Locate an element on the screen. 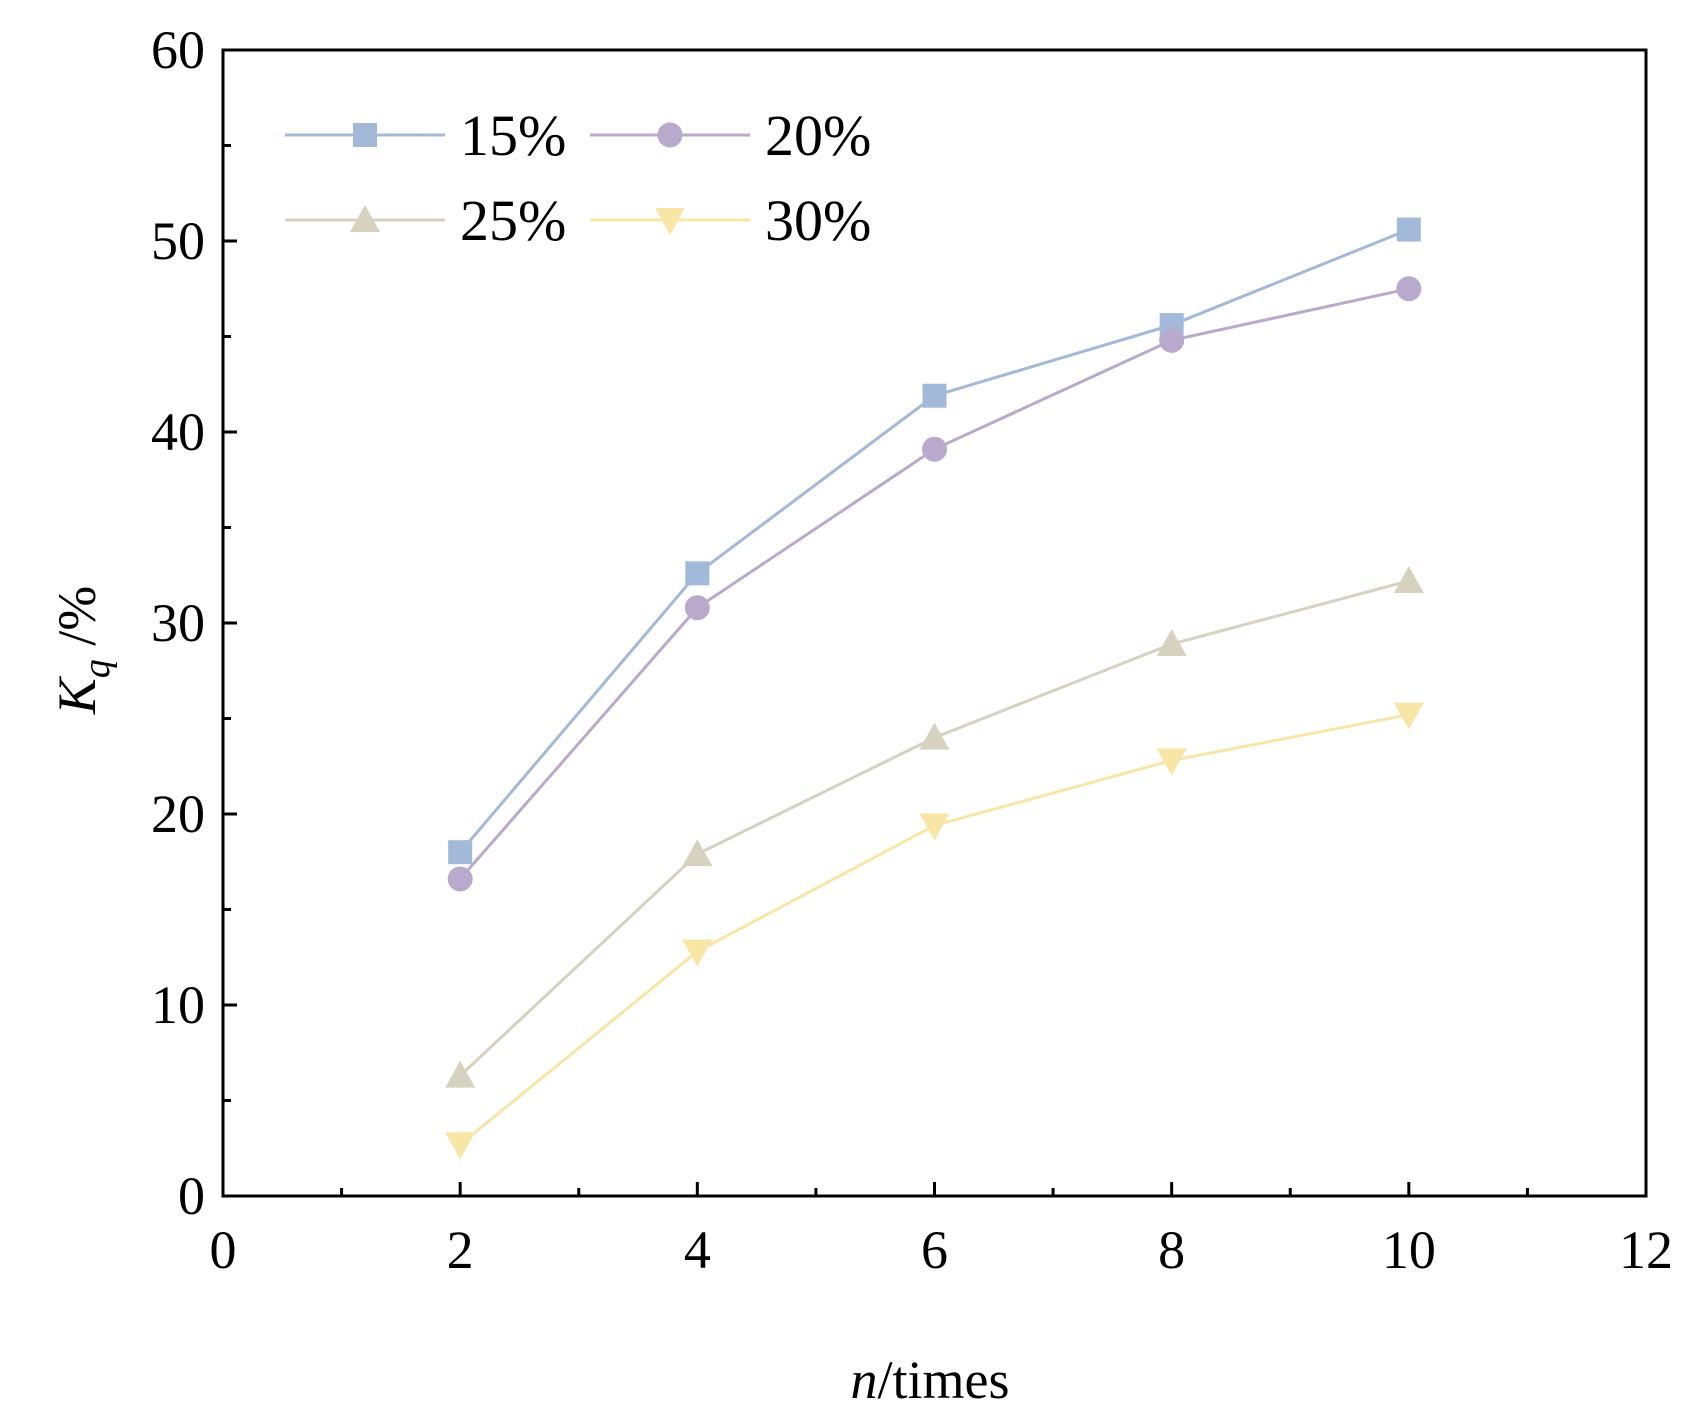 The height and width of the screenshot is (1421, 1697). x-tick-label: 12 is located at coordinates (1646, 1250).